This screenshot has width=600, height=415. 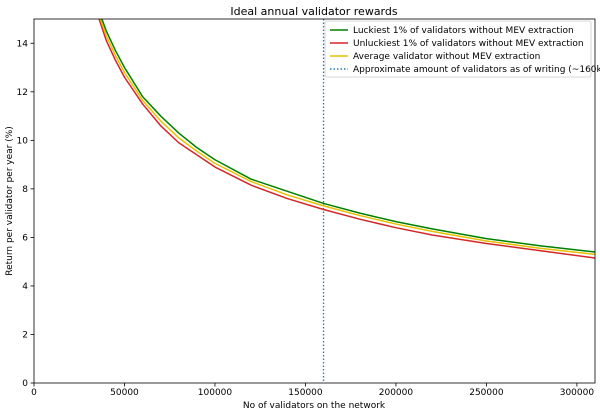 I want to click on y-tick-label: 6, so click(x=25, y=238).